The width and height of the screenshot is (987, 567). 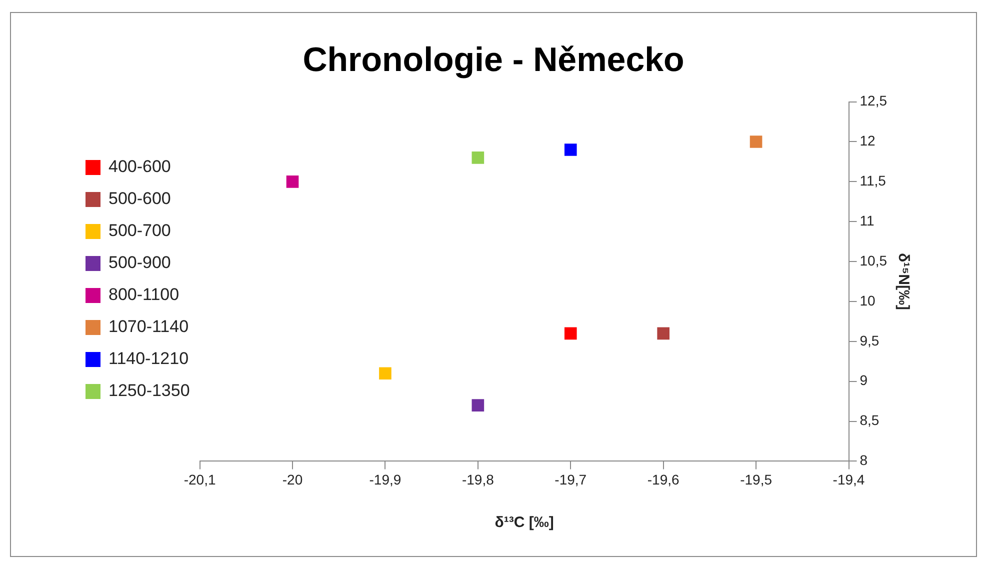 What do you see at coordinates (873, 180) in the screenshot?
I see `y-tick-label: 11,5` at bounding box center [873, 180].